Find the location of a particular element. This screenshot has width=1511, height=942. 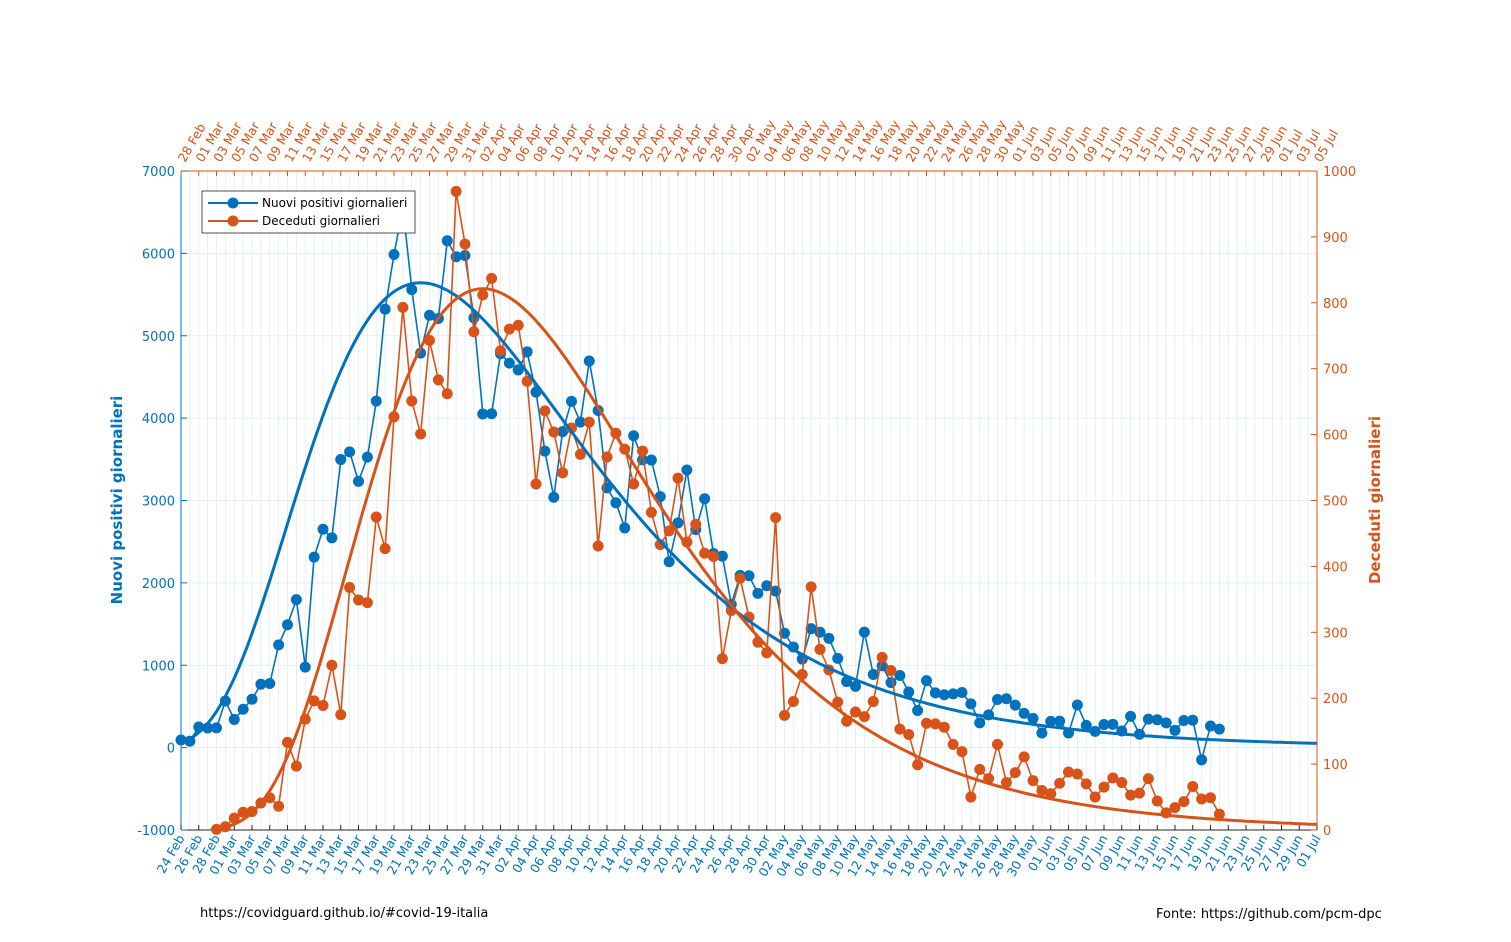

y-tick-label-right: 200 is located at coordinates (1335, 699).